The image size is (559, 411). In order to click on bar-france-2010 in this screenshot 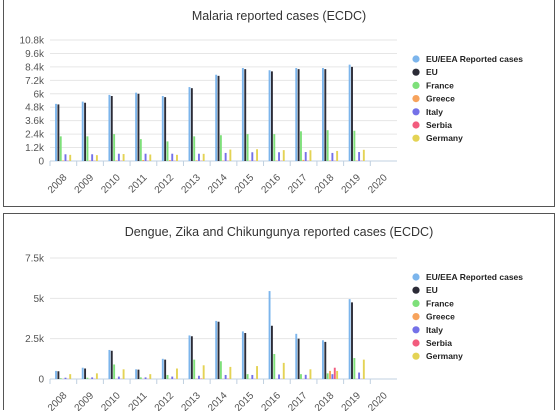, I will do `click(114, 147)`.